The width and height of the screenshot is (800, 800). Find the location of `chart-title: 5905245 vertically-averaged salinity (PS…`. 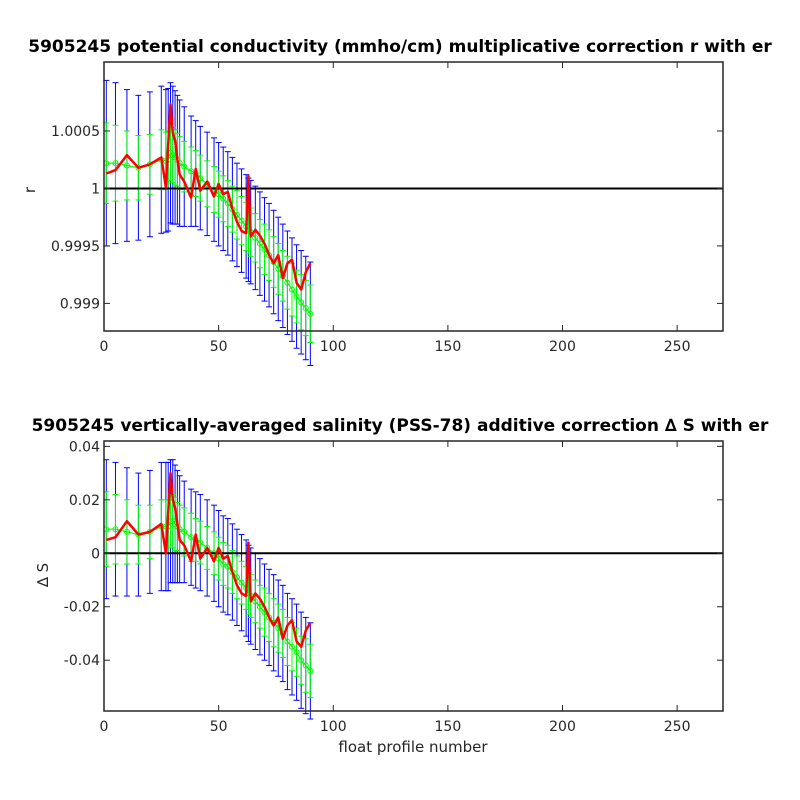

chart-title: 5905245 vertically-averaged salinity (PS… is located at coordinates (400, 426).